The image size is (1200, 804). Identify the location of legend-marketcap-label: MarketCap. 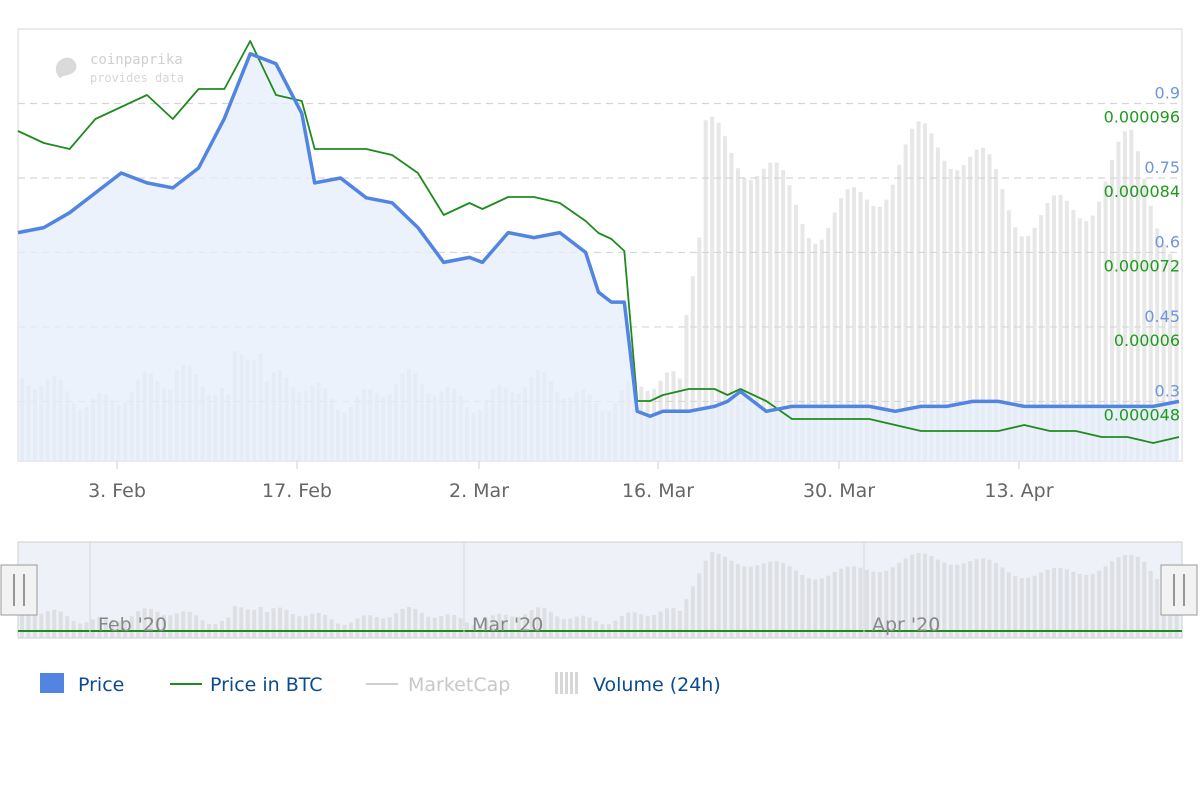
(459, 685).